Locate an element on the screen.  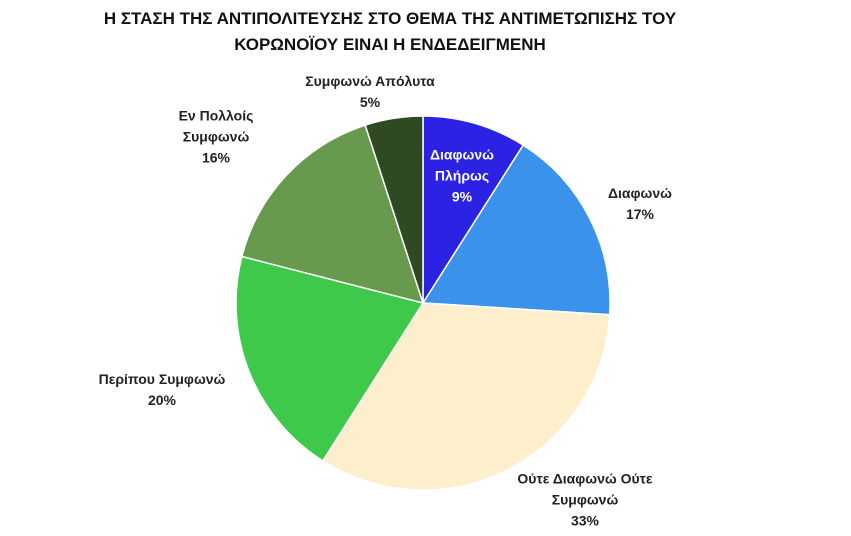
value-label: 33% is located at coordinates (585, 520).